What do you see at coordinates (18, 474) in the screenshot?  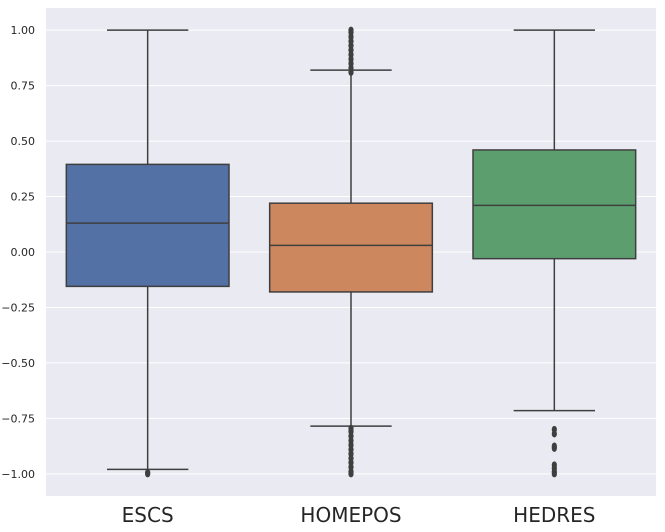 I see `y-tick-label: −1.00` at bounding box center [18, 474].